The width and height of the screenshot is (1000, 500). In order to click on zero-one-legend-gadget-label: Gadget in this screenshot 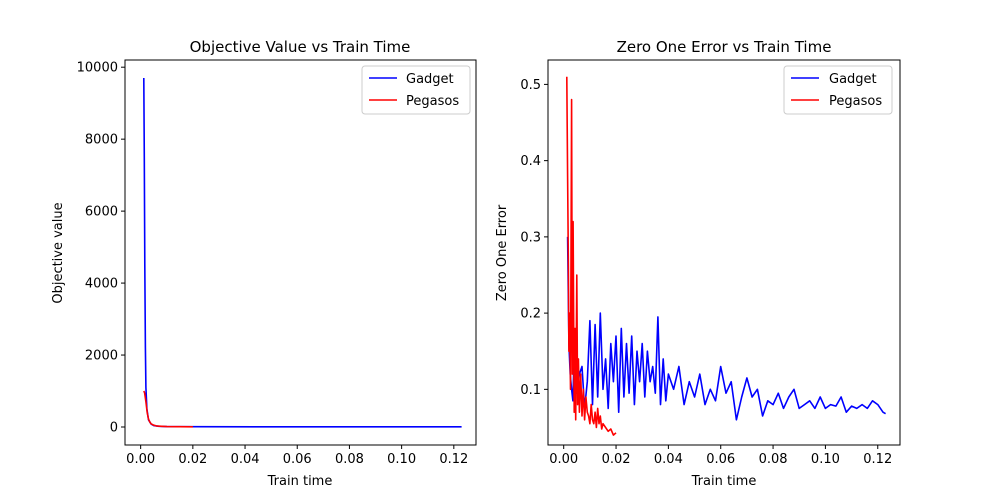, I will do `click(853, 79)`.